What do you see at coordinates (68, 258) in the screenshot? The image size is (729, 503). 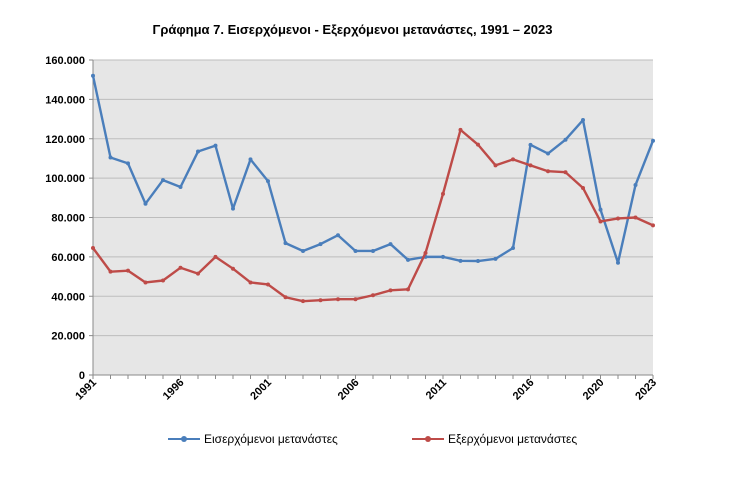 I see `y-tick-label: 60.000` at bounding box center [68, 258].